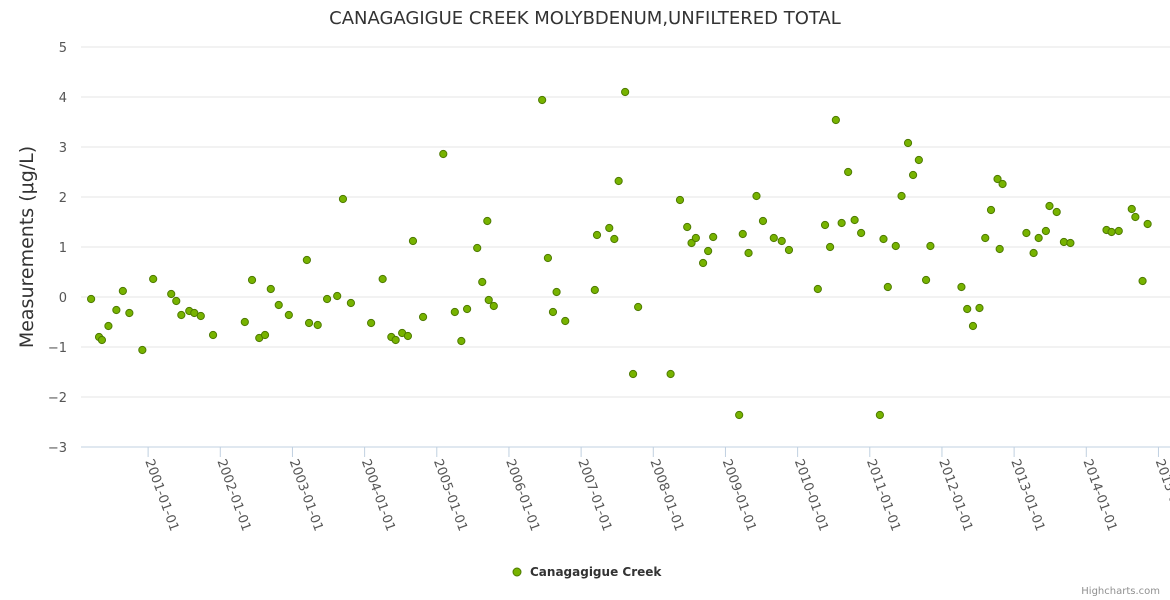 This screenshot has width=1170, height=600. Describe the element at coordinates (587, 572) in the screenshot. I see `legend-item: Canagagigue Creek` at that location.